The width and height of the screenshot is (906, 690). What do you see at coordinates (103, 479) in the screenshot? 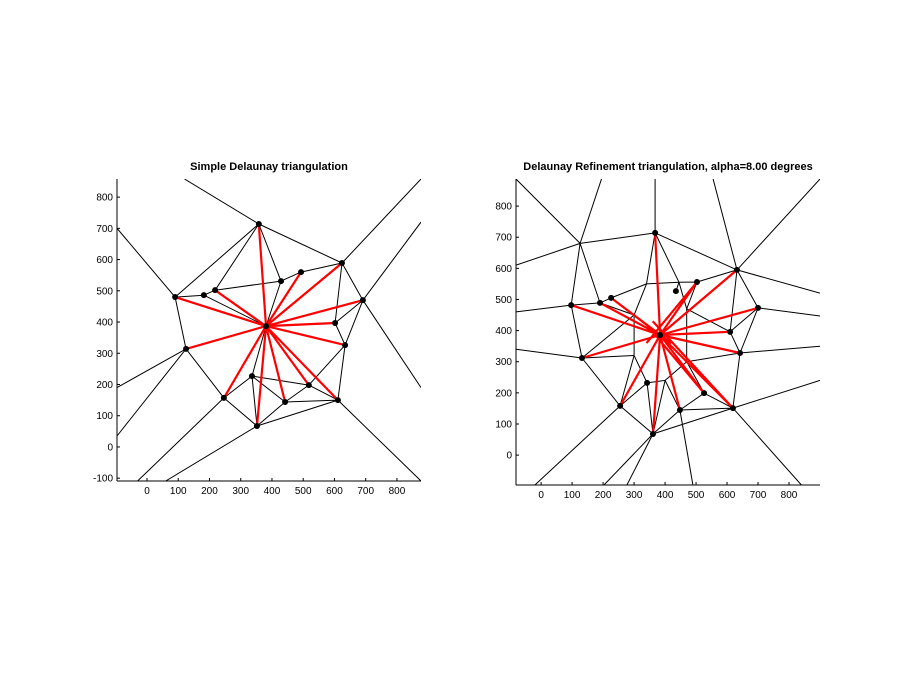
I see `y-tick-label: -100` at bounding box center [103, 479].